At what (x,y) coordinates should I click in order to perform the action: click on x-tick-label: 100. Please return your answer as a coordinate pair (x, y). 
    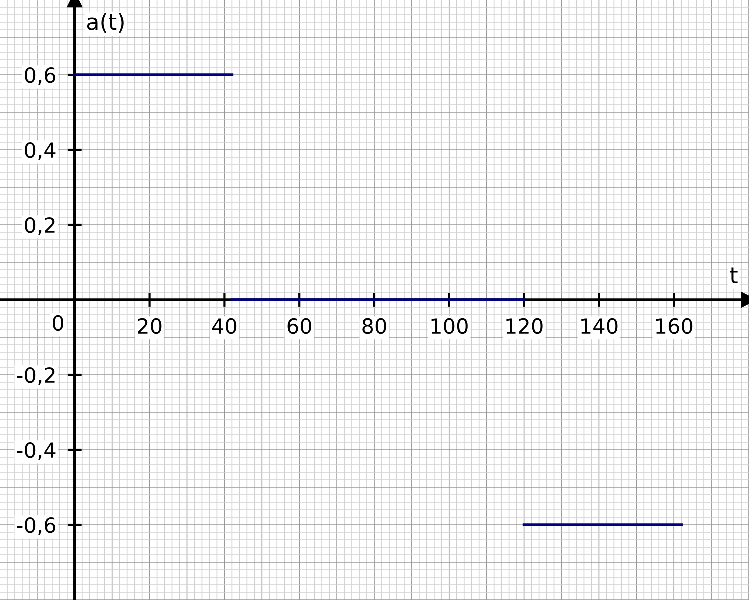
    Looking at the image, I should click on (450, 326).